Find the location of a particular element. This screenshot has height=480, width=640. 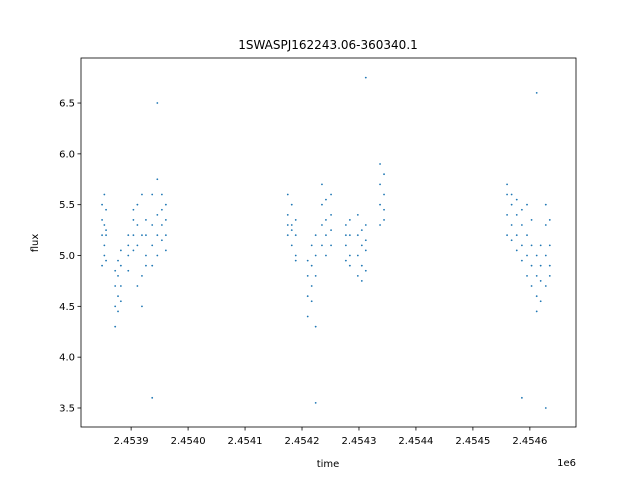

x-tick-label: 2.4545 is located at coordinates (472, 441).